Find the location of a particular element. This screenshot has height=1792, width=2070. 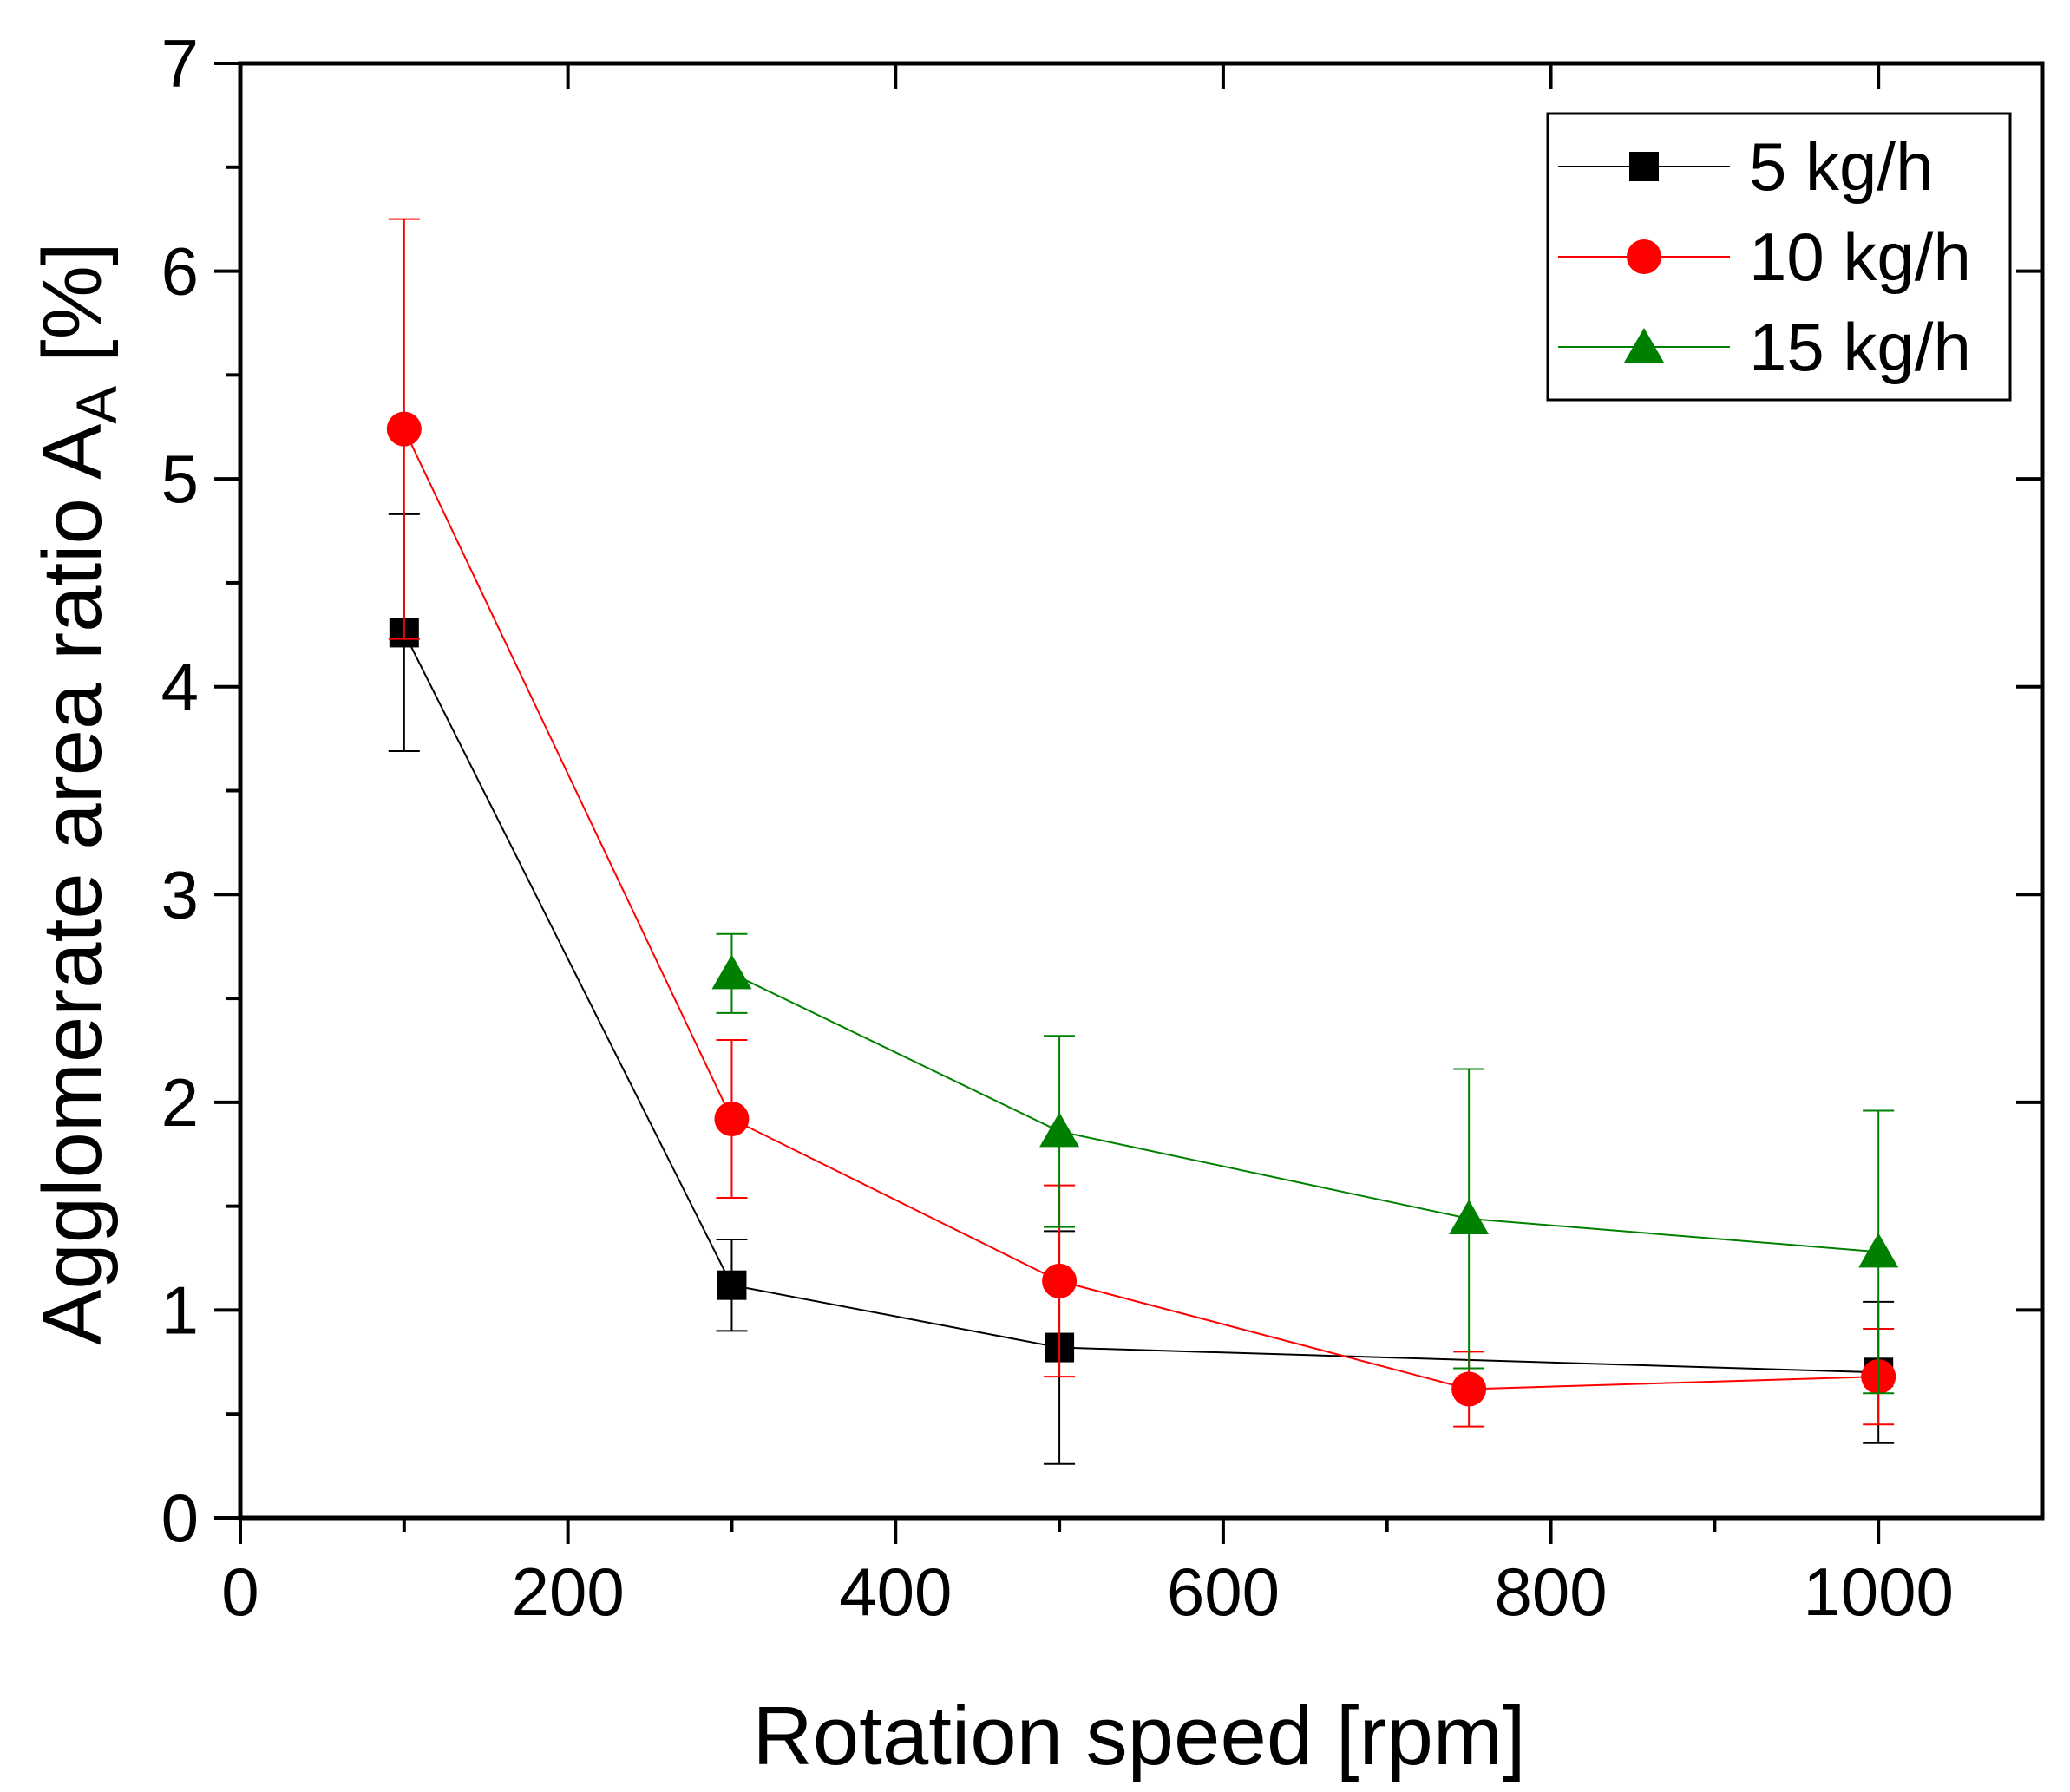

y-tick-label: 3 is located at coordinates (180, 894).